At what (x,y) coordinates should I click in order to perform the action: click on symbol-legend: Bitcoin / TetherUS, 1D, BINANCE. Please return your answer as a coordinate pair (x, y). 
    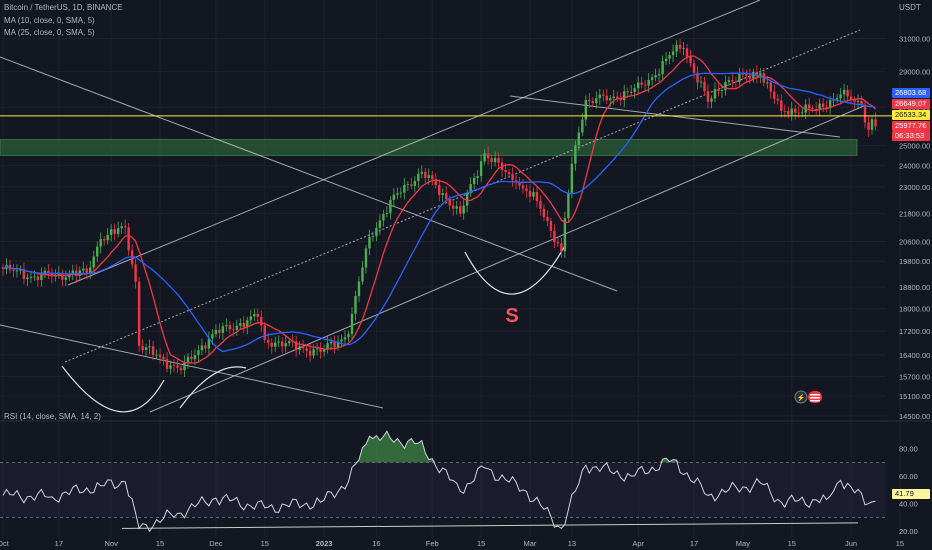
    Looking at the image, I should click on (63, 7).